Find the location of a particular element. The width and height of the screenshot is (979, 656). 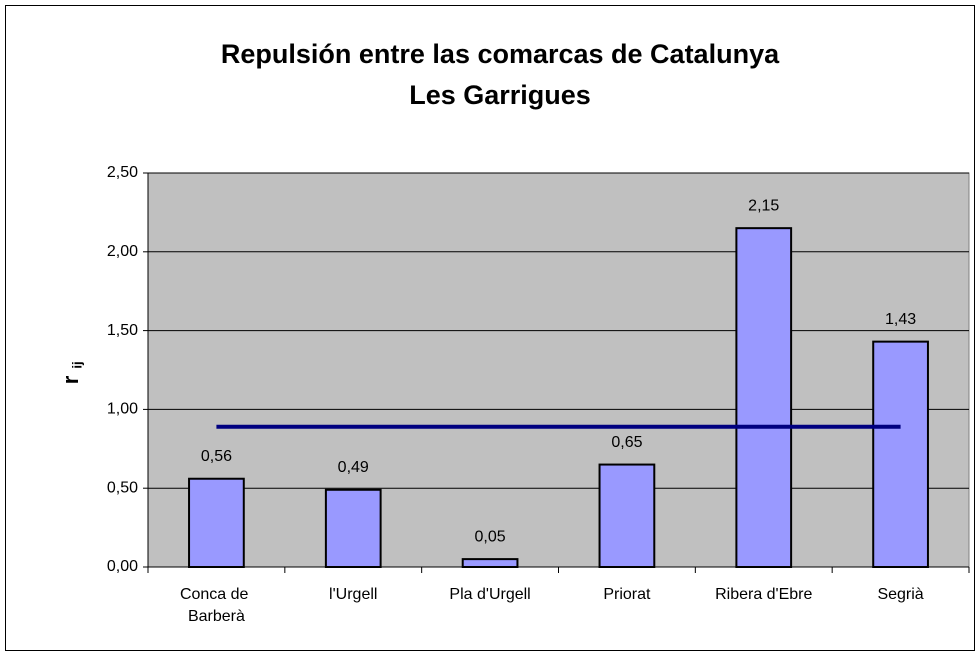

y-tick-label: 1,00 is located at coordinates (122, 409).